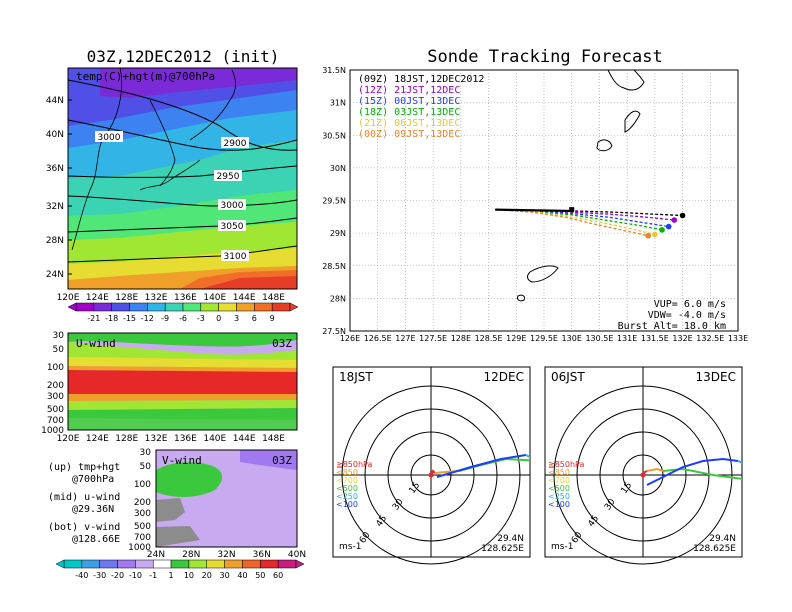  What do you see at coordinates (185, 298) in the screenshot?
I see `map-lon-label: 136E` at bounding box center [185, 298].